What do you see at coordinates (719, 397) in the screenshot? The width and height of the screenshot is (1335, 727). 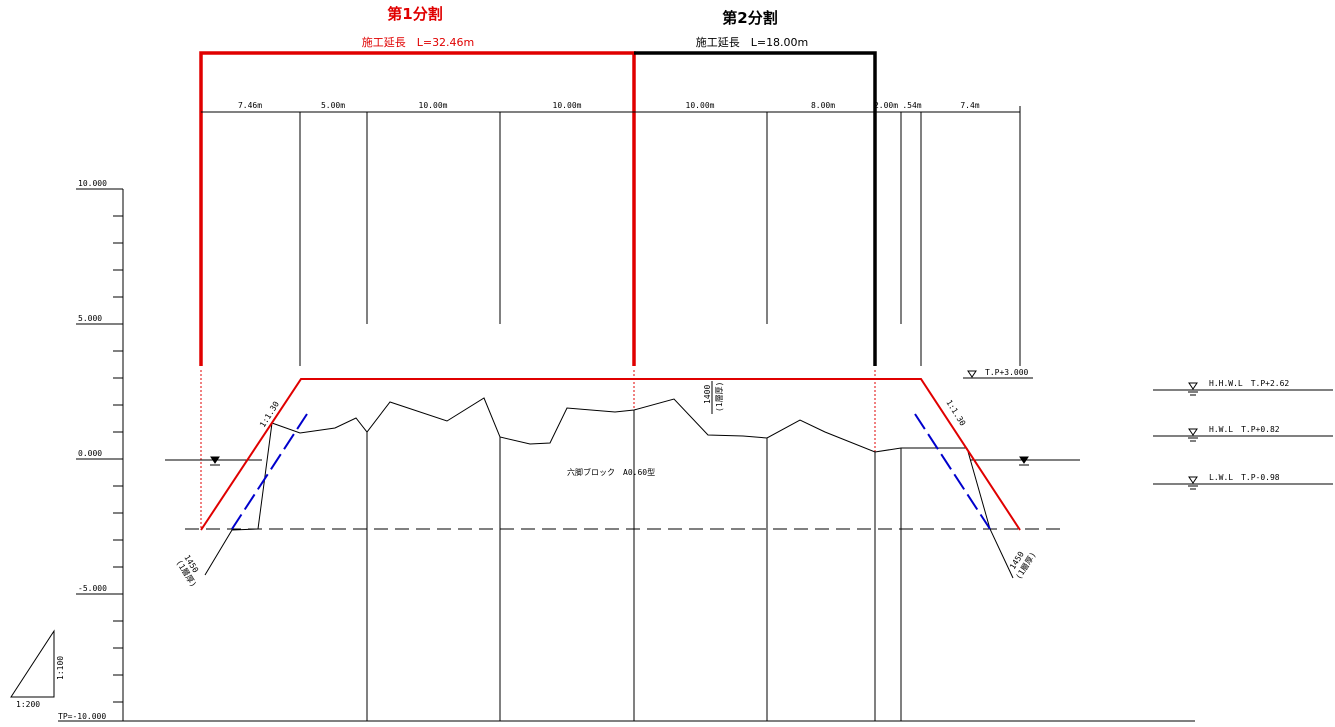 I see `thickness-note: (1層厚)` at bounding box center [719, 397].